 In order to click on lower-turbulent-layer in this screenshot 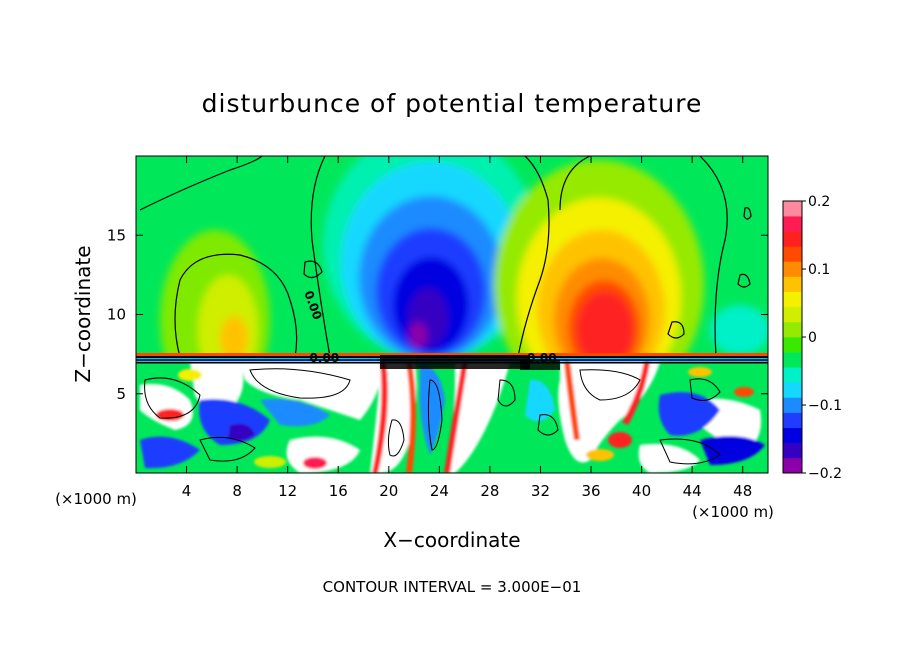, I will do `click(452, 415)`.